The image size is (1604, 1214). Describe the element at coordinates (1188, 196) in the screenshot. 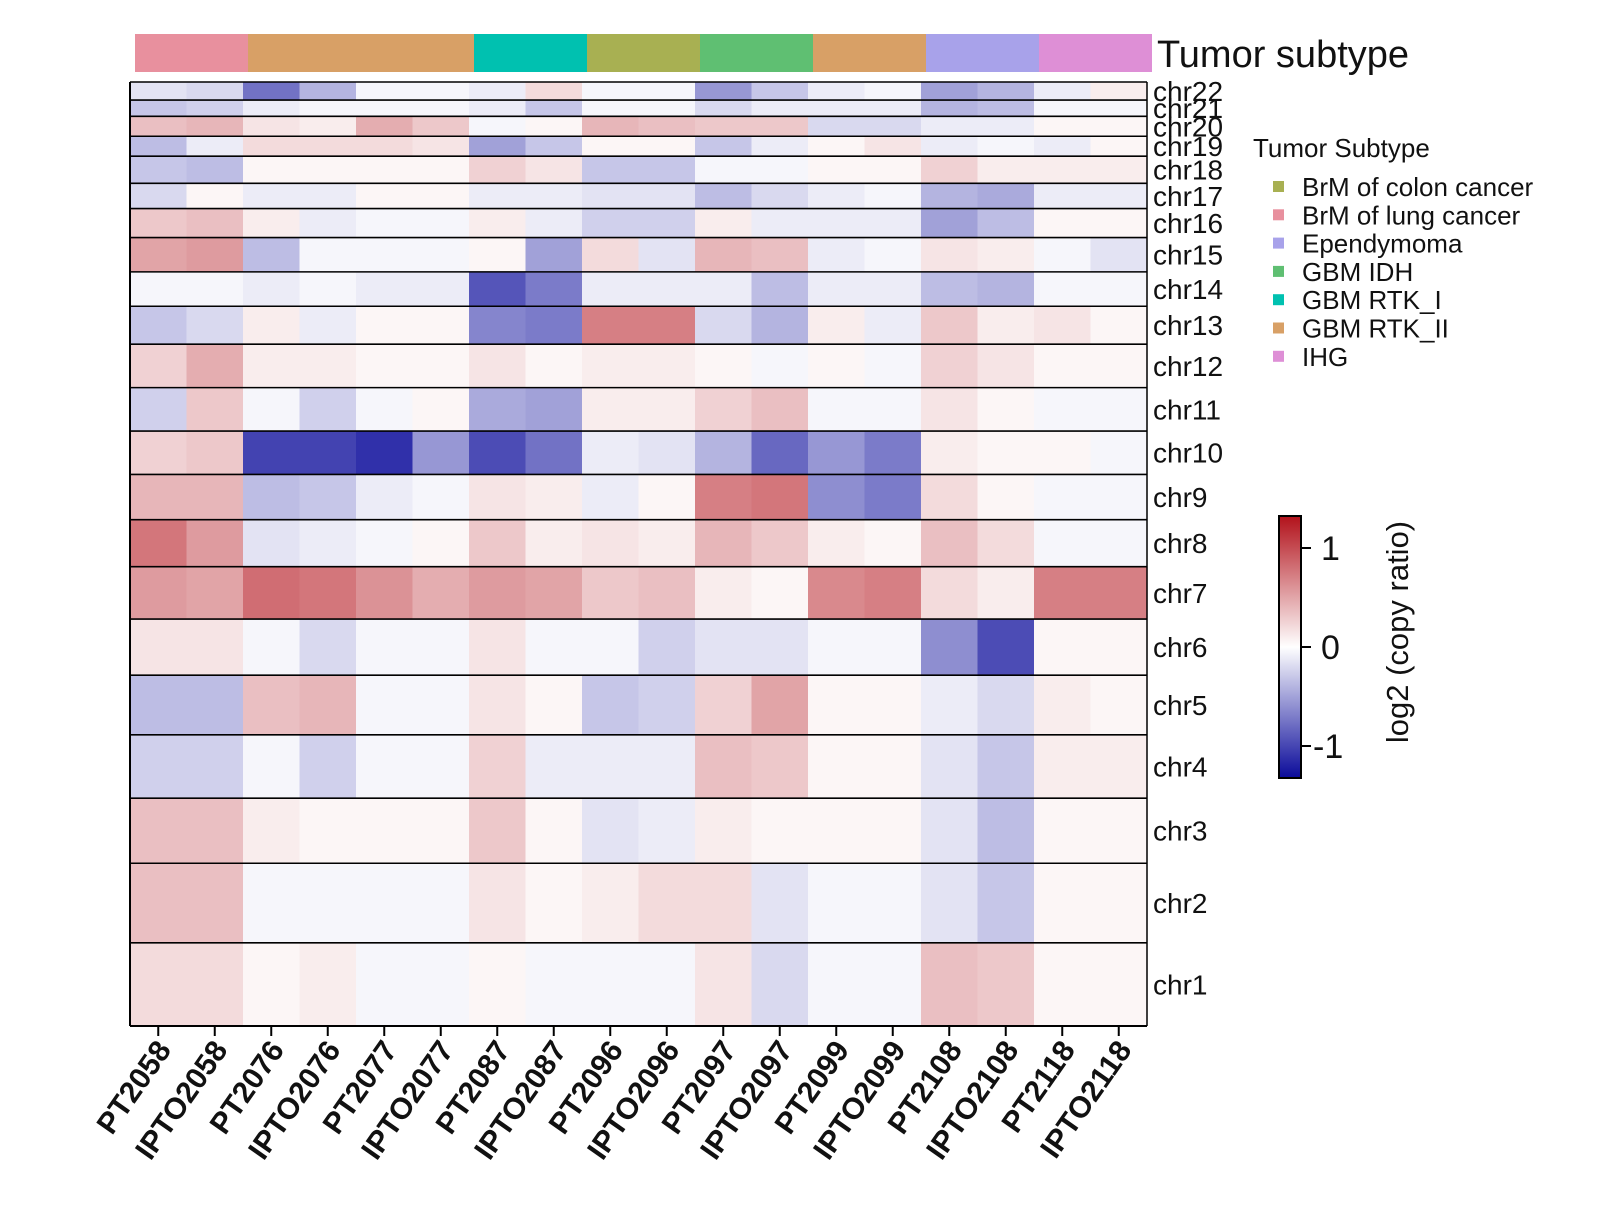

I see `chromosome-label: chr17` at that location.